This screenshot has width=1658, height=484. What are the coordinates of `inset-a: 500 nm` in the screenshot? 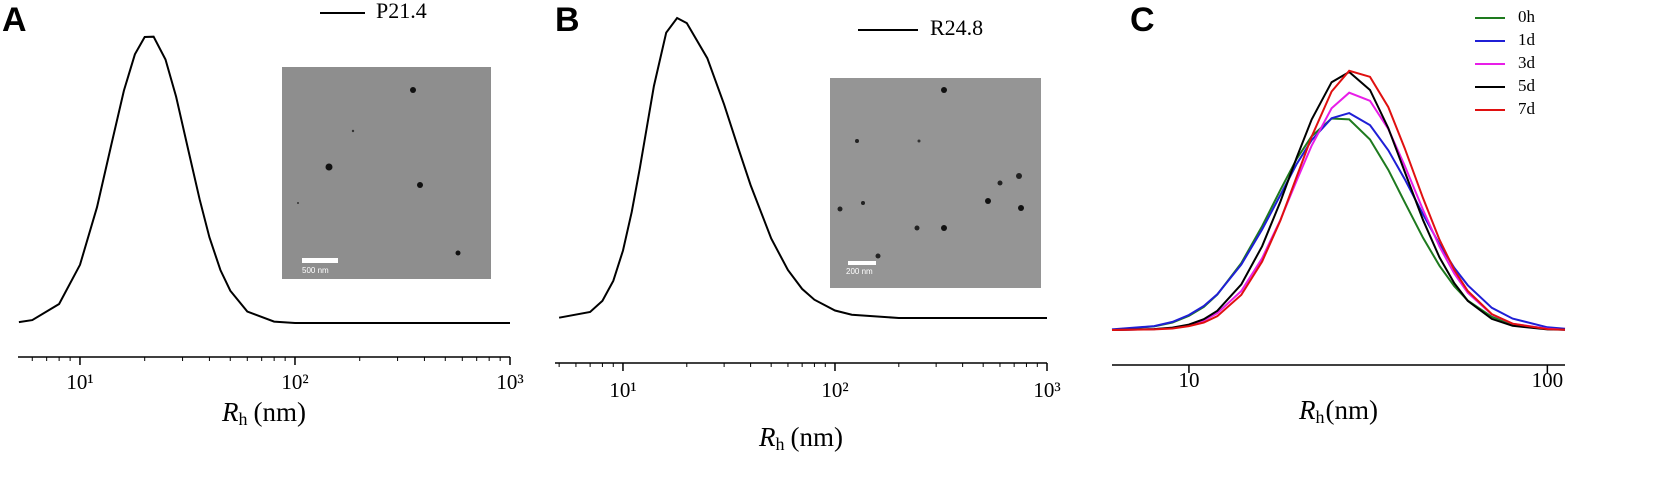 It's located at (386, 173).